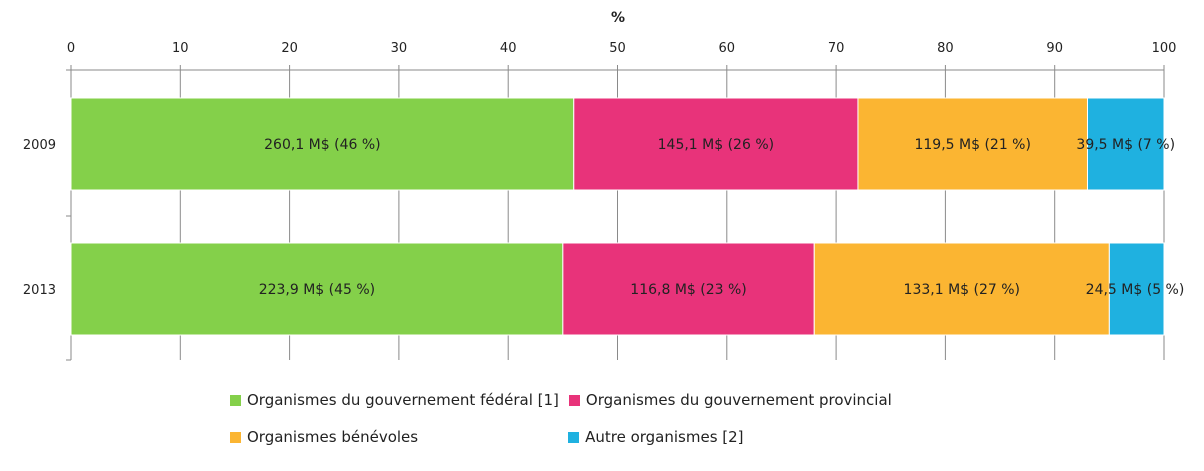 This screenshot has width=1204, height=471. I want to click on data-label: 116,8 M$ (23 %), so click(688, 290).